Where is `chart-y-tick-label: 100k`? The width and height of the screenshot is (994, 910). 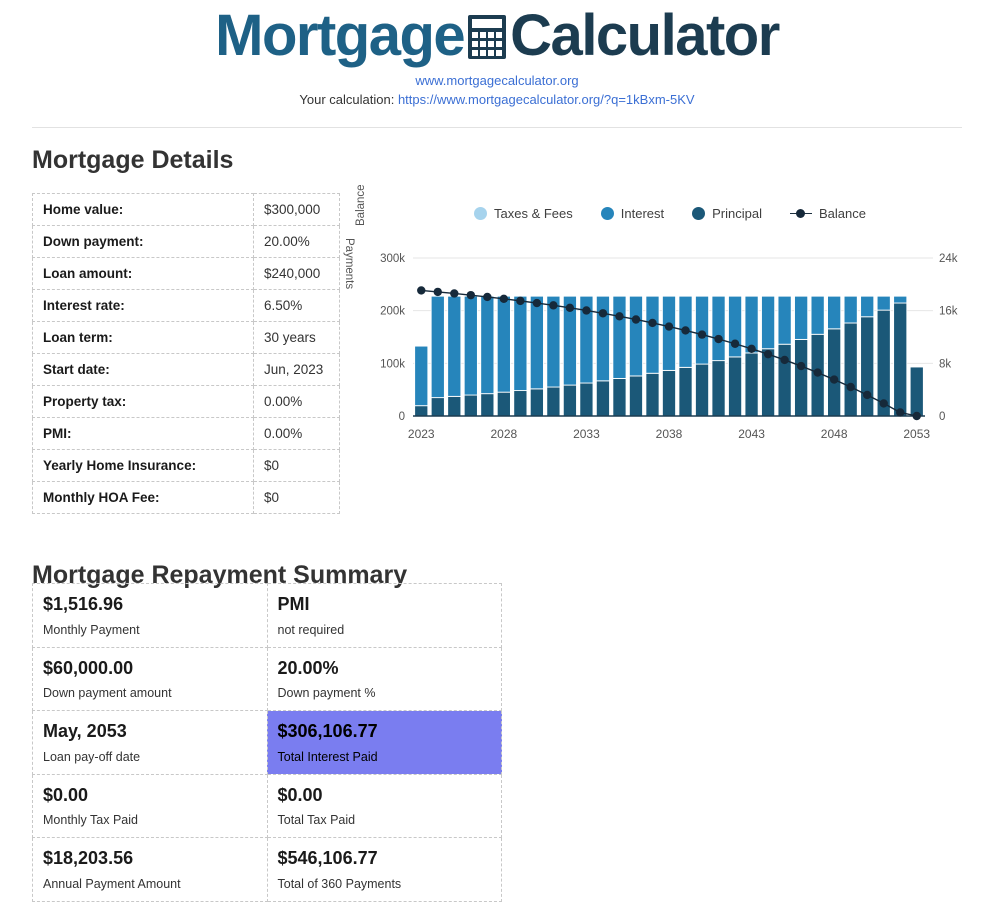
chart-y-tick-label: 100k is located at coordinates (392, 364).